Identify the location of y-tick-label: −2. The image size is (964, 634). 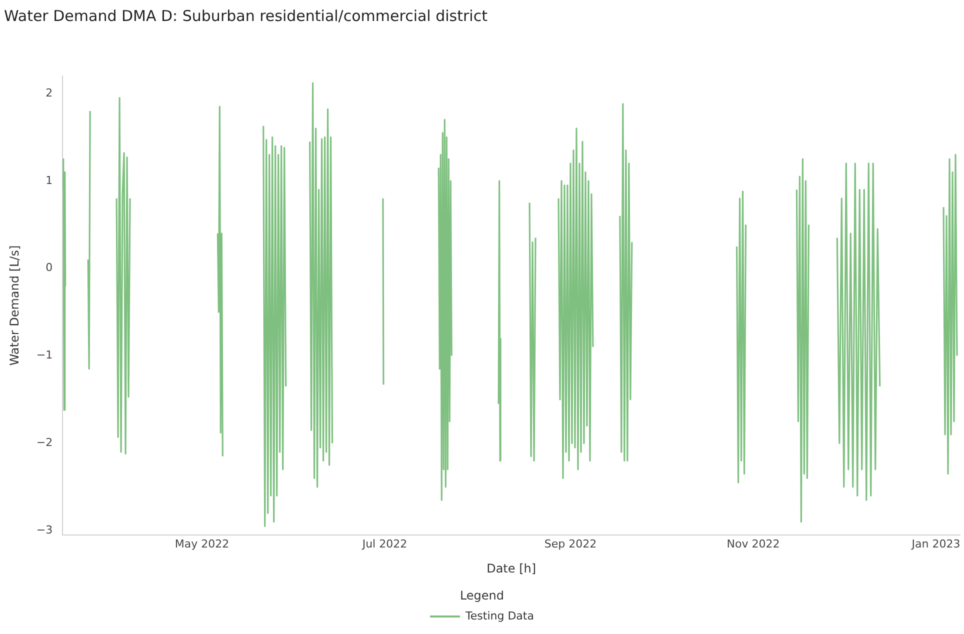
(44, 443).